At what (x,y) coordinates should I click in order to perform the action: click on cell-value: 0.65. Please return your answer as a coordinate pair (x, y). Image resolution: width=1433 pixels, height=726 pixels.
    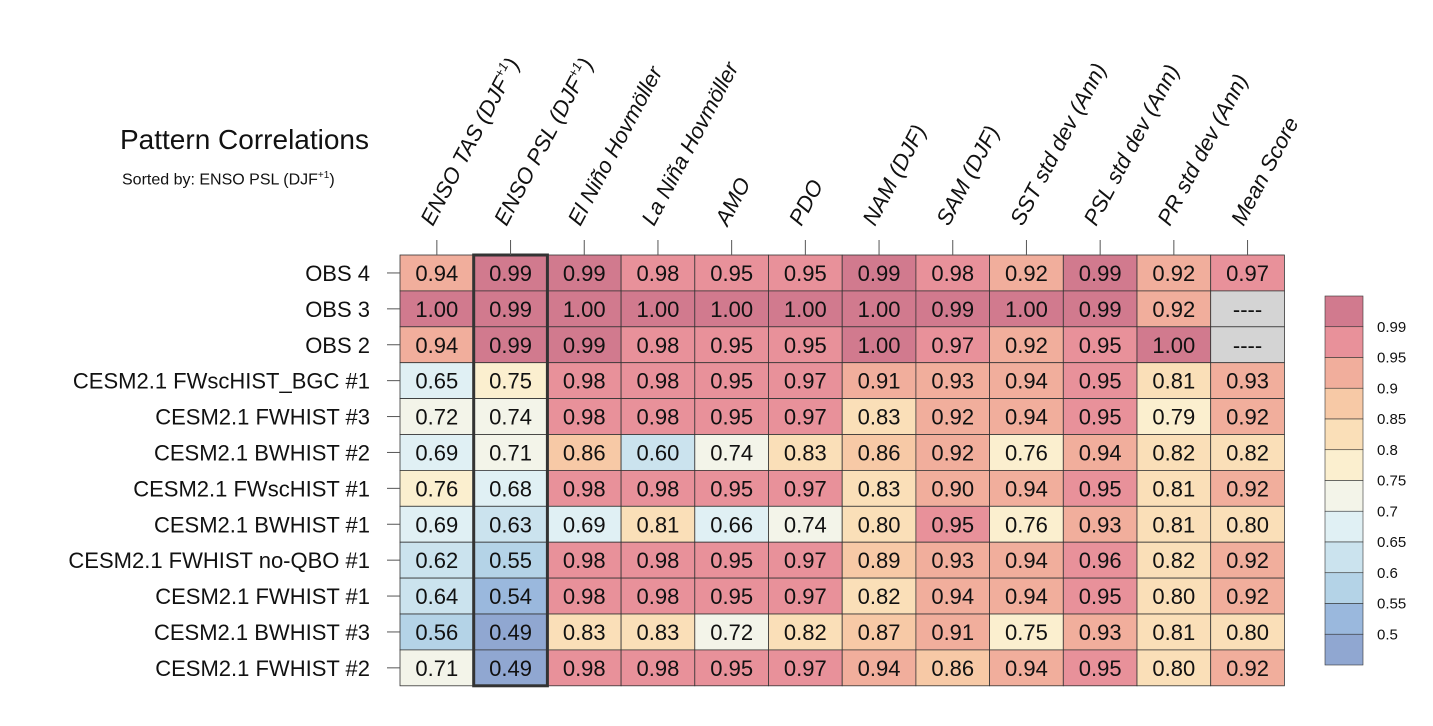
    Looking at the image, I should click on (436, 381).